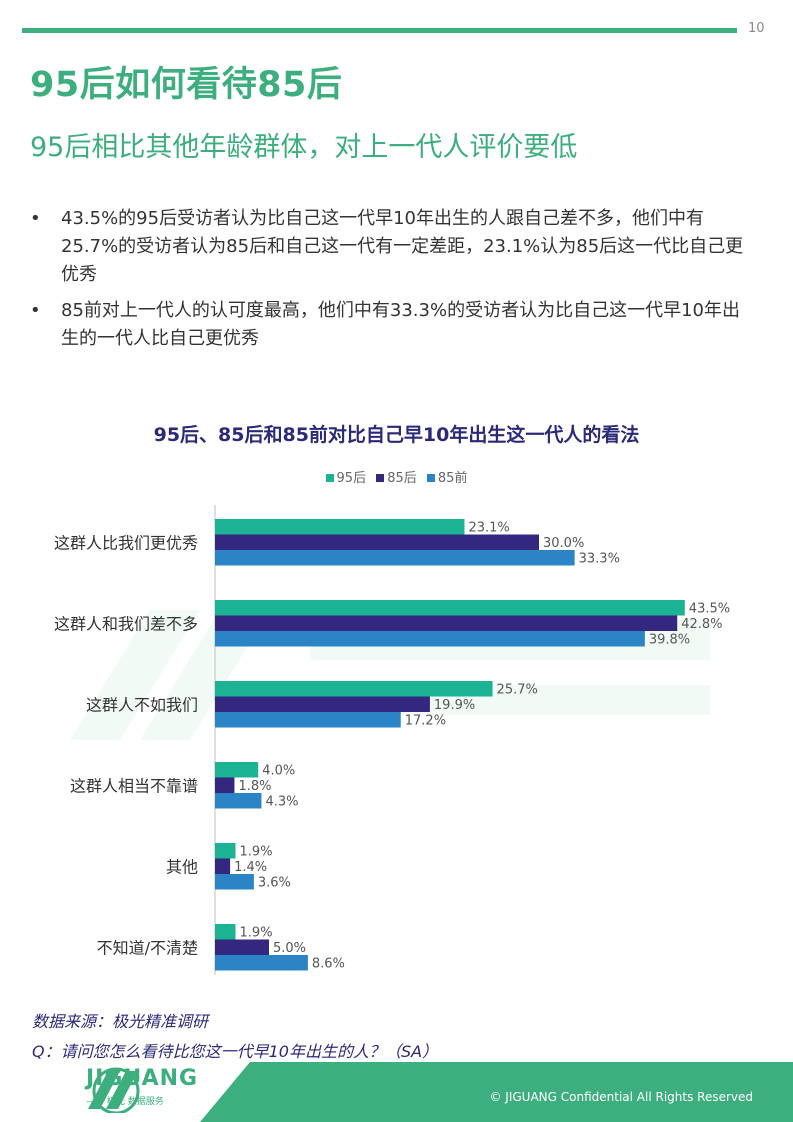 This screenshot has width=793, height=1122. Describe the element at coordinates (186, 85) in the screenshot. I see `page-title: 95后如何看待85后` at that location.